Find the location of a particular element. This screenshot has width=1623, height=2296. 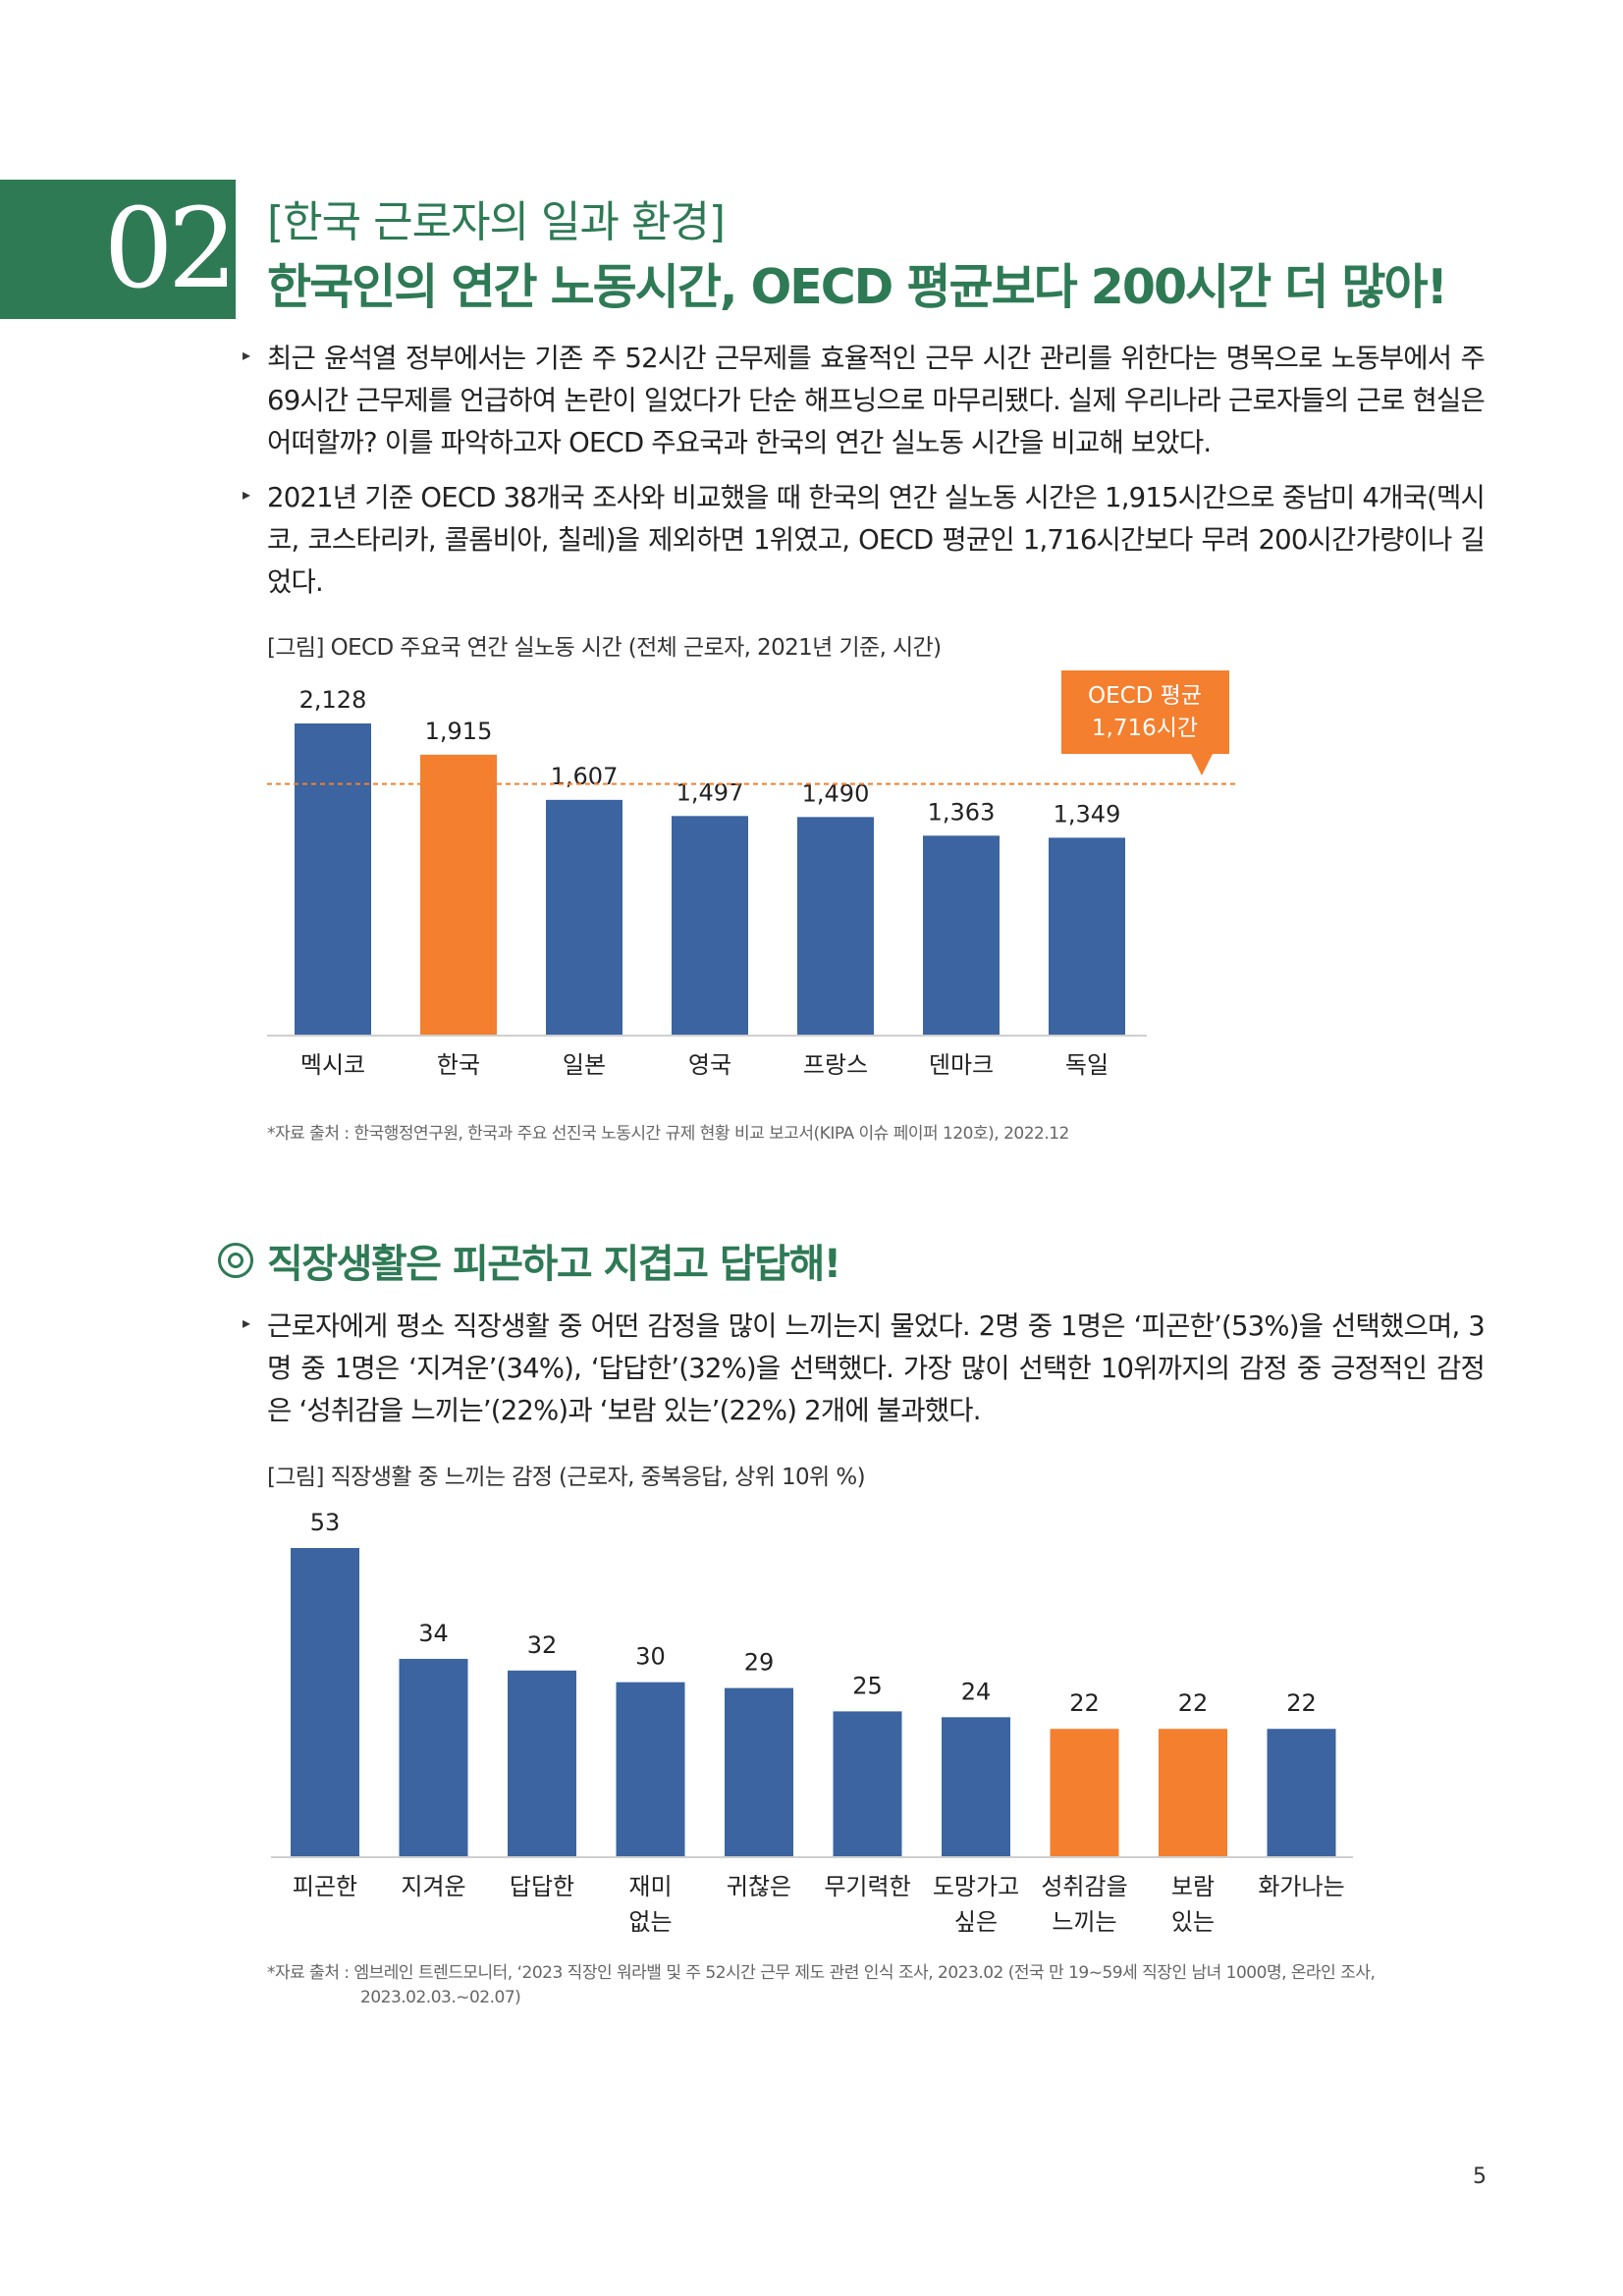

category-label: 무기력한 is located at coordinates (867, 1886).